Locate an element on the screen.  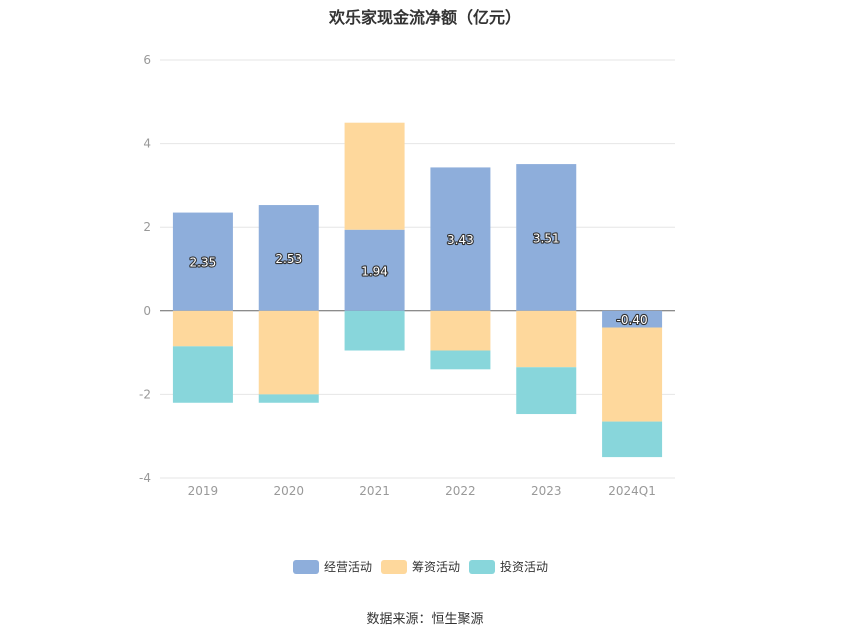
bar-investing-2024Q1 is located at coordinates (632, 439).